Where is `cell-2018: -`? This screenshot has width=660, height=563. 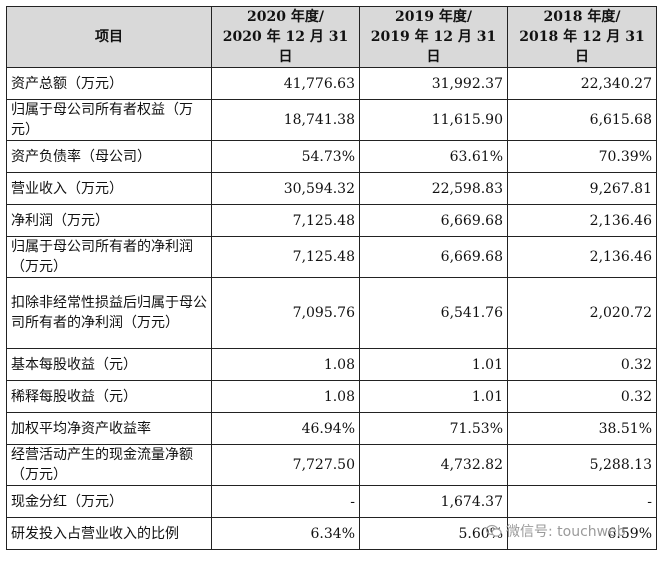 cell-2018: - is located at coordinates (582, 501).